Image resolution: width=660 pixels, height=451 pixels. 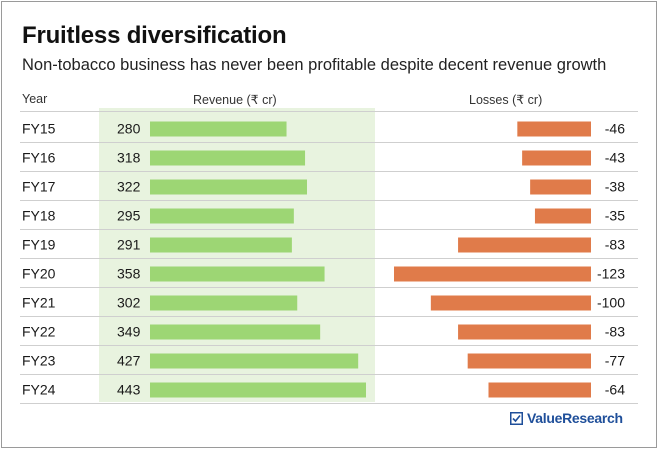 What do you see at coordinates (615, 216) in the screenshot?
I see `loss-value-label: -35` at bounding box center [615, 216].